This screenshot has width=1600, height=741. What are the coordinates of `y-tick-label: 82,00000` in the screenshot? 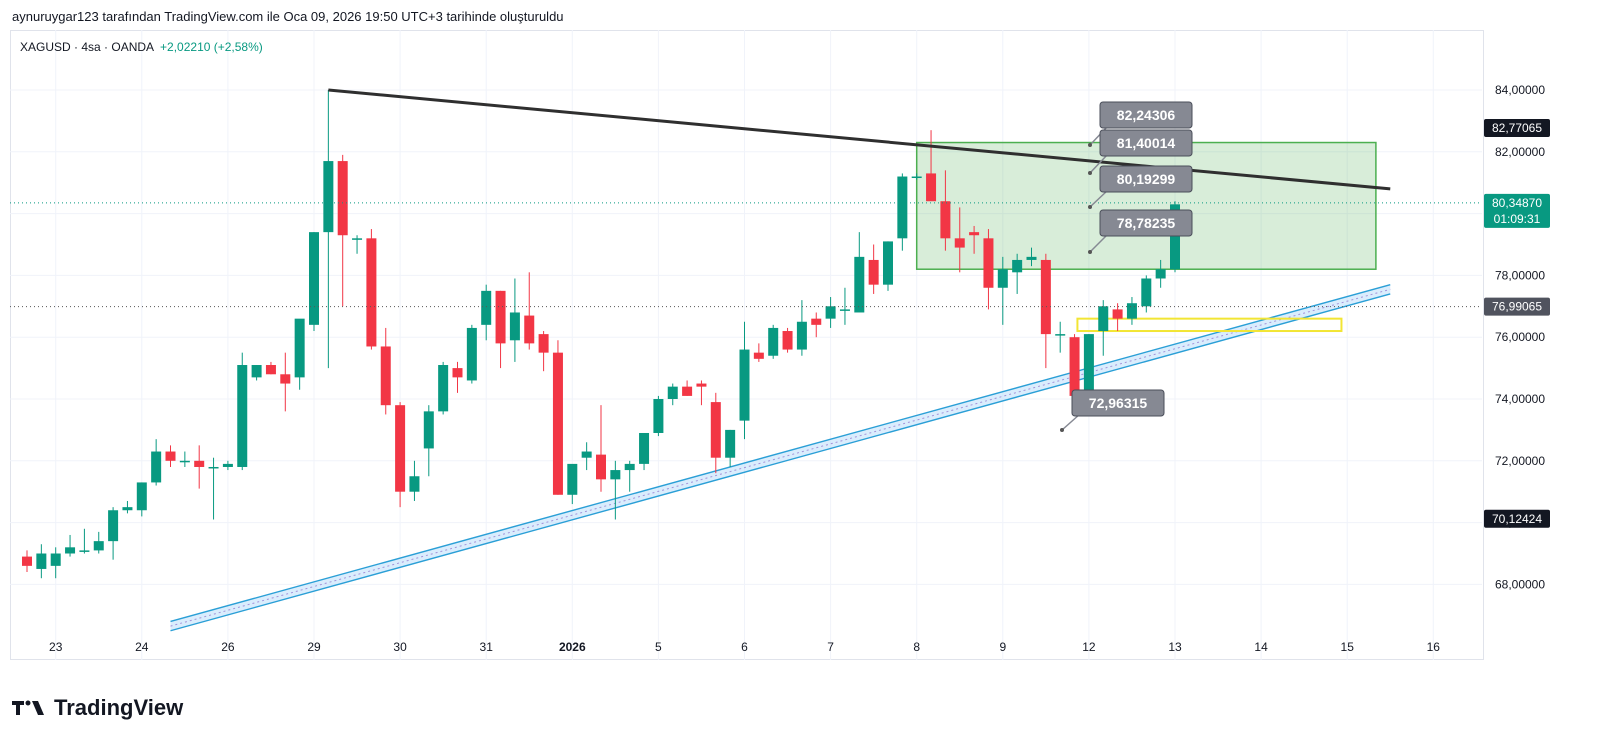 It's located at (1520, 152).